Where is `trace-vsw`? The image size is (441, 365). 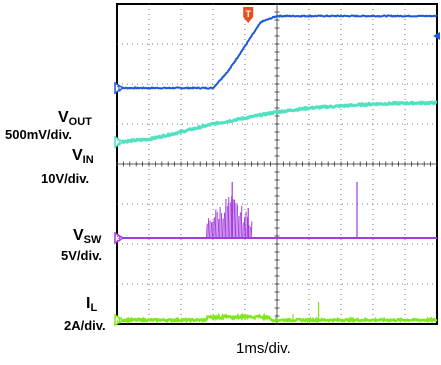 trace-vsw is located at coordinates (277, 210).